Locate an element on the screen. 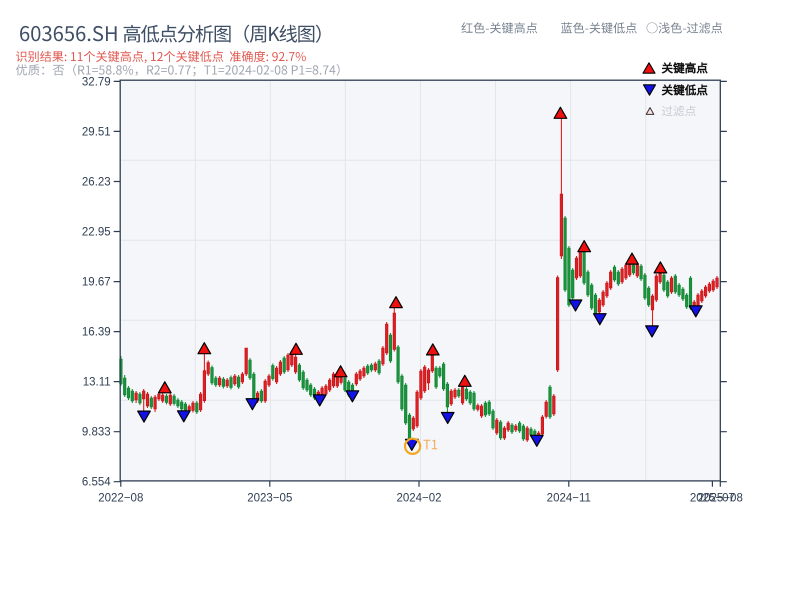 This screenshot has height=600, width=800. svg-text: 9.833 is located at coordinates (96, 433).